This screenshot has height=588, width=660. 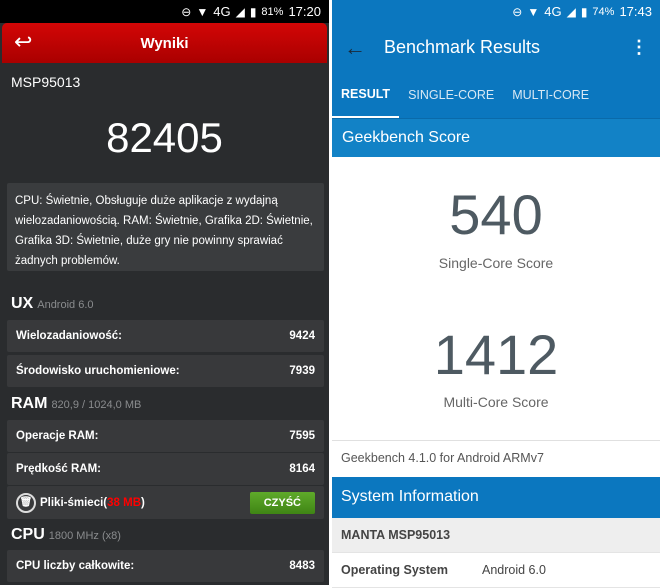 I want to click on junk-label: Pliki-śmieci(, so click(x=74, y=502).